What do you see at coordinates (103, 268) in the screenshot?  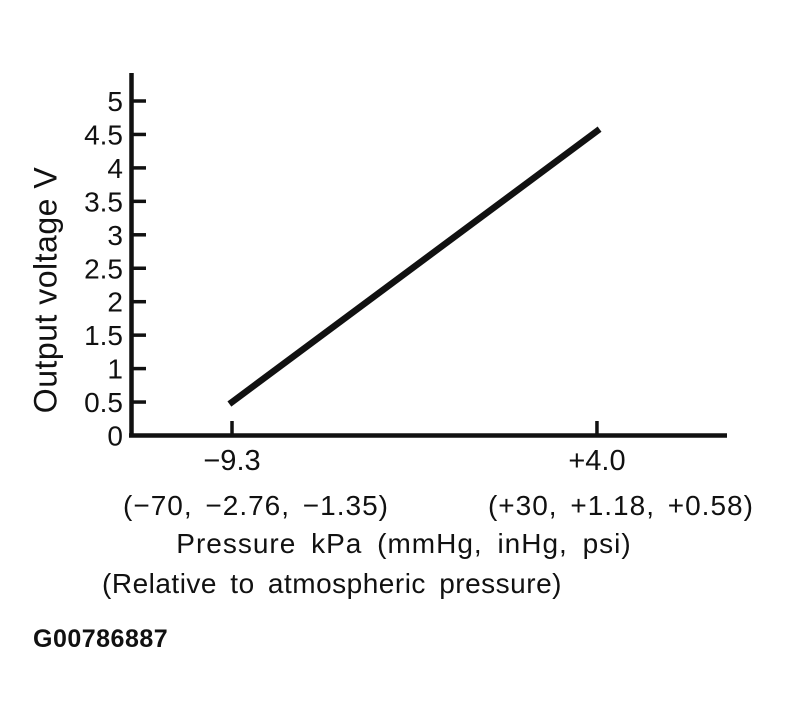 I see `y-tick-label: 2.5` at bounding box center [103, 268].